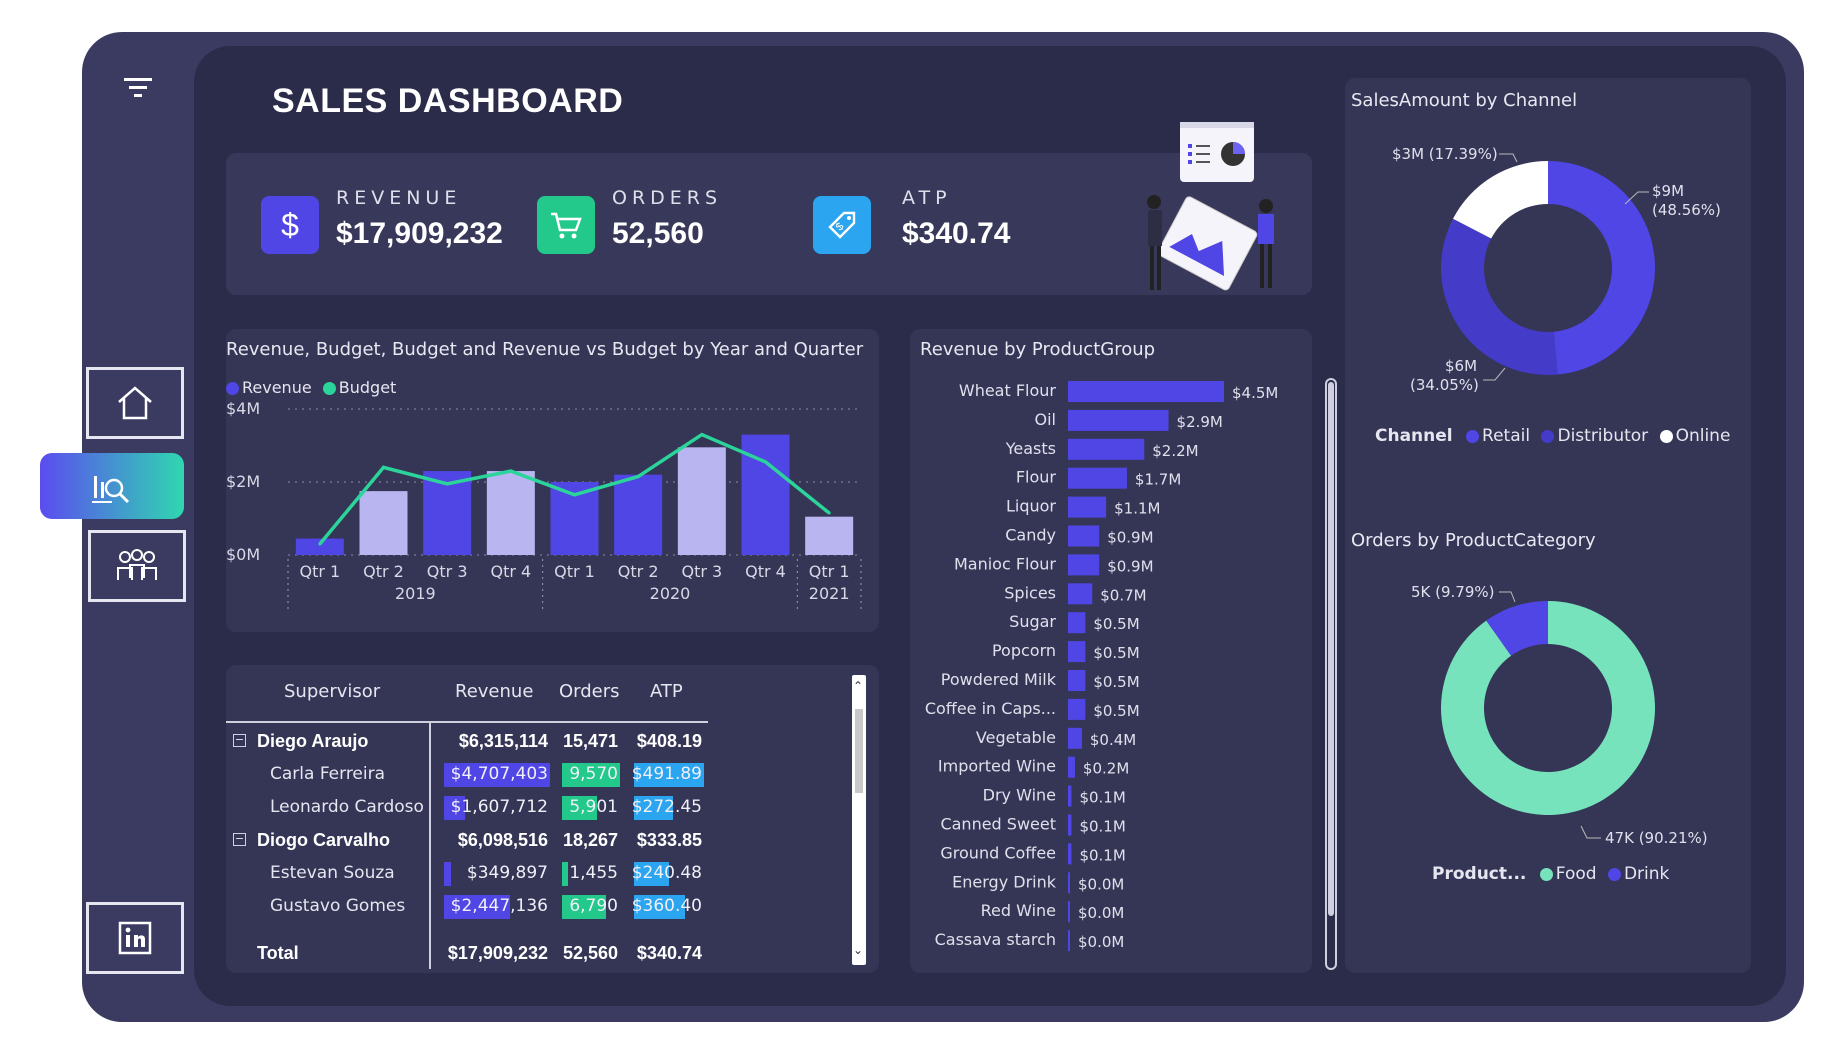 Image resolution: width=1840 pixels, height=1061 pixels. Describe the element at coordinates (1500, 200) in the screenshot. I see `slice-online` at that location.